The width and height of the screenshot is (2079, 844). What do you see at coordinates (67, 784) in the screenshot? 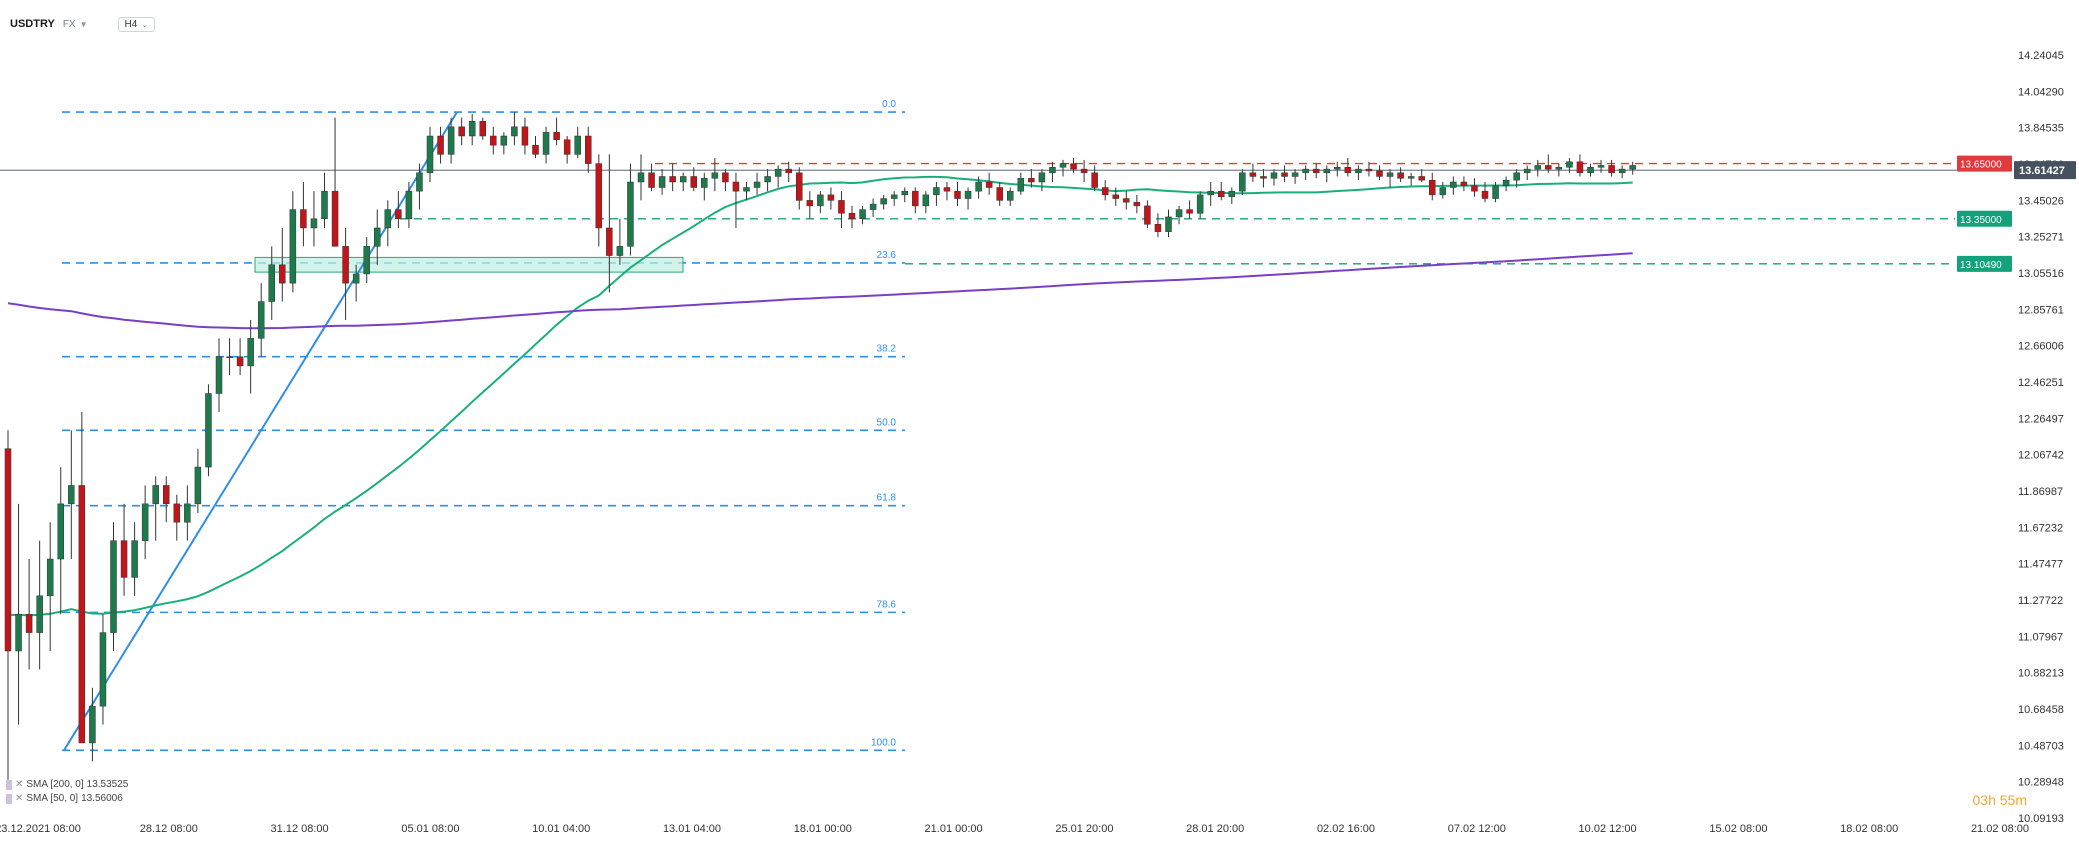
I see `legend-sma200: ✕ SMA [200, 0] 13.53525` at bounding box center [67, 784].